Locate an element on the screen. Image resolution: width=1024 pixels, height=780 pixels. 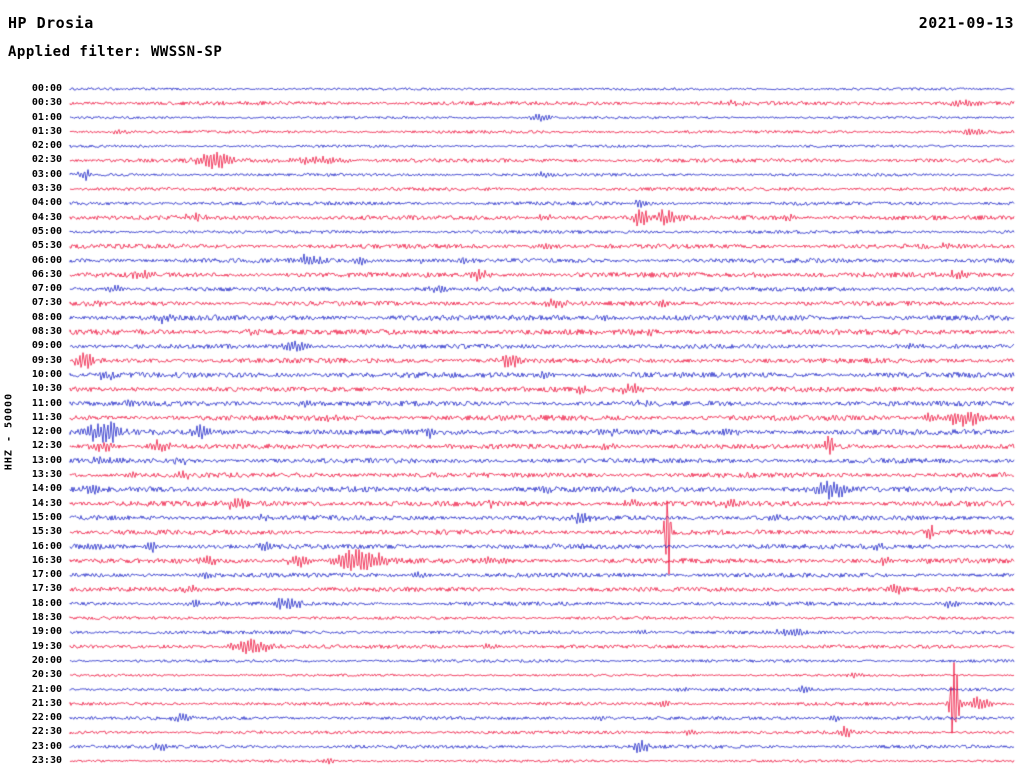
row-label: 17:00 is located at coordinates (46, 575).